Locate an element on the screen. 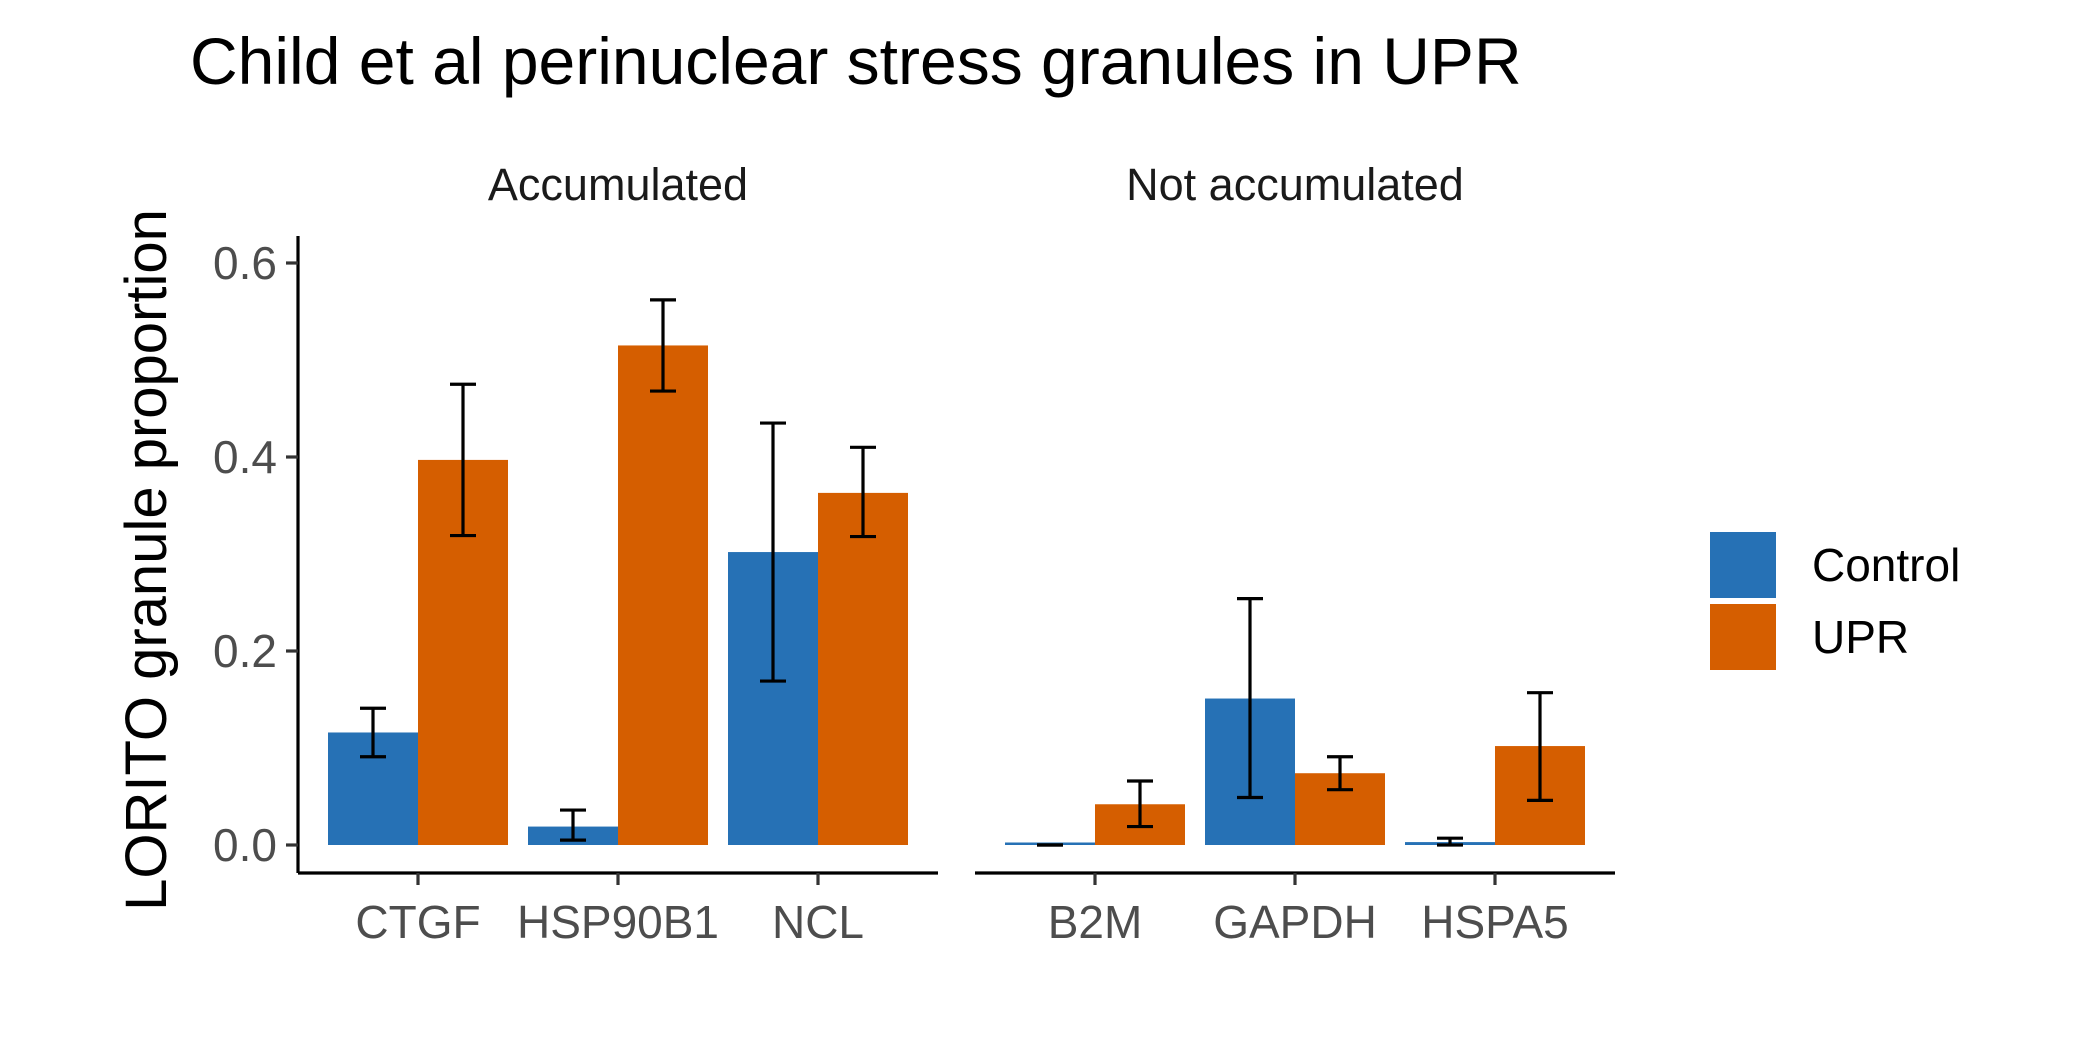 The width and height of the screenshot is (2100, 1050). legend-key-control is located at coordinates (1743, 565).